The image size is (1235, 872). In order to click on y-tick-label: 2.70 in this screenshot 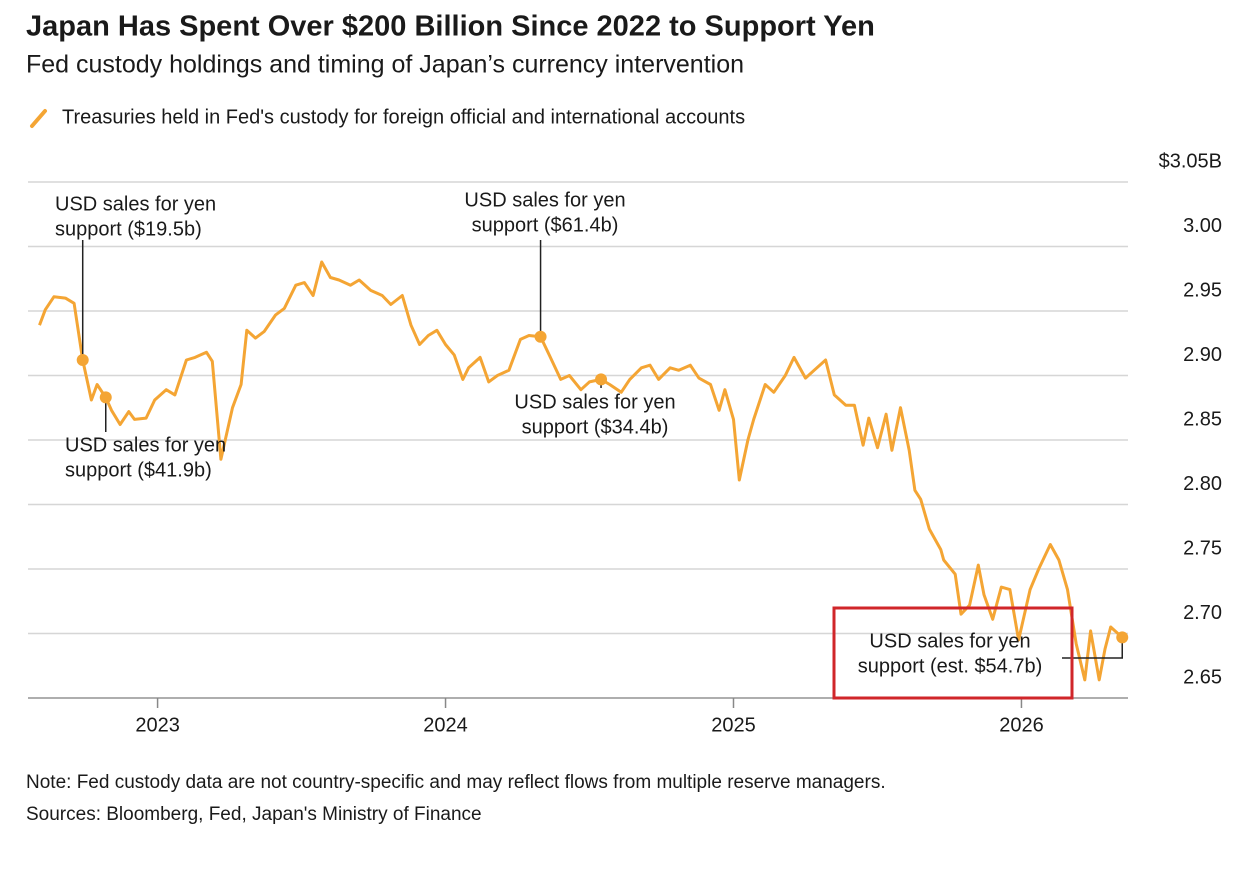, I will do `click(1202, 613)`.